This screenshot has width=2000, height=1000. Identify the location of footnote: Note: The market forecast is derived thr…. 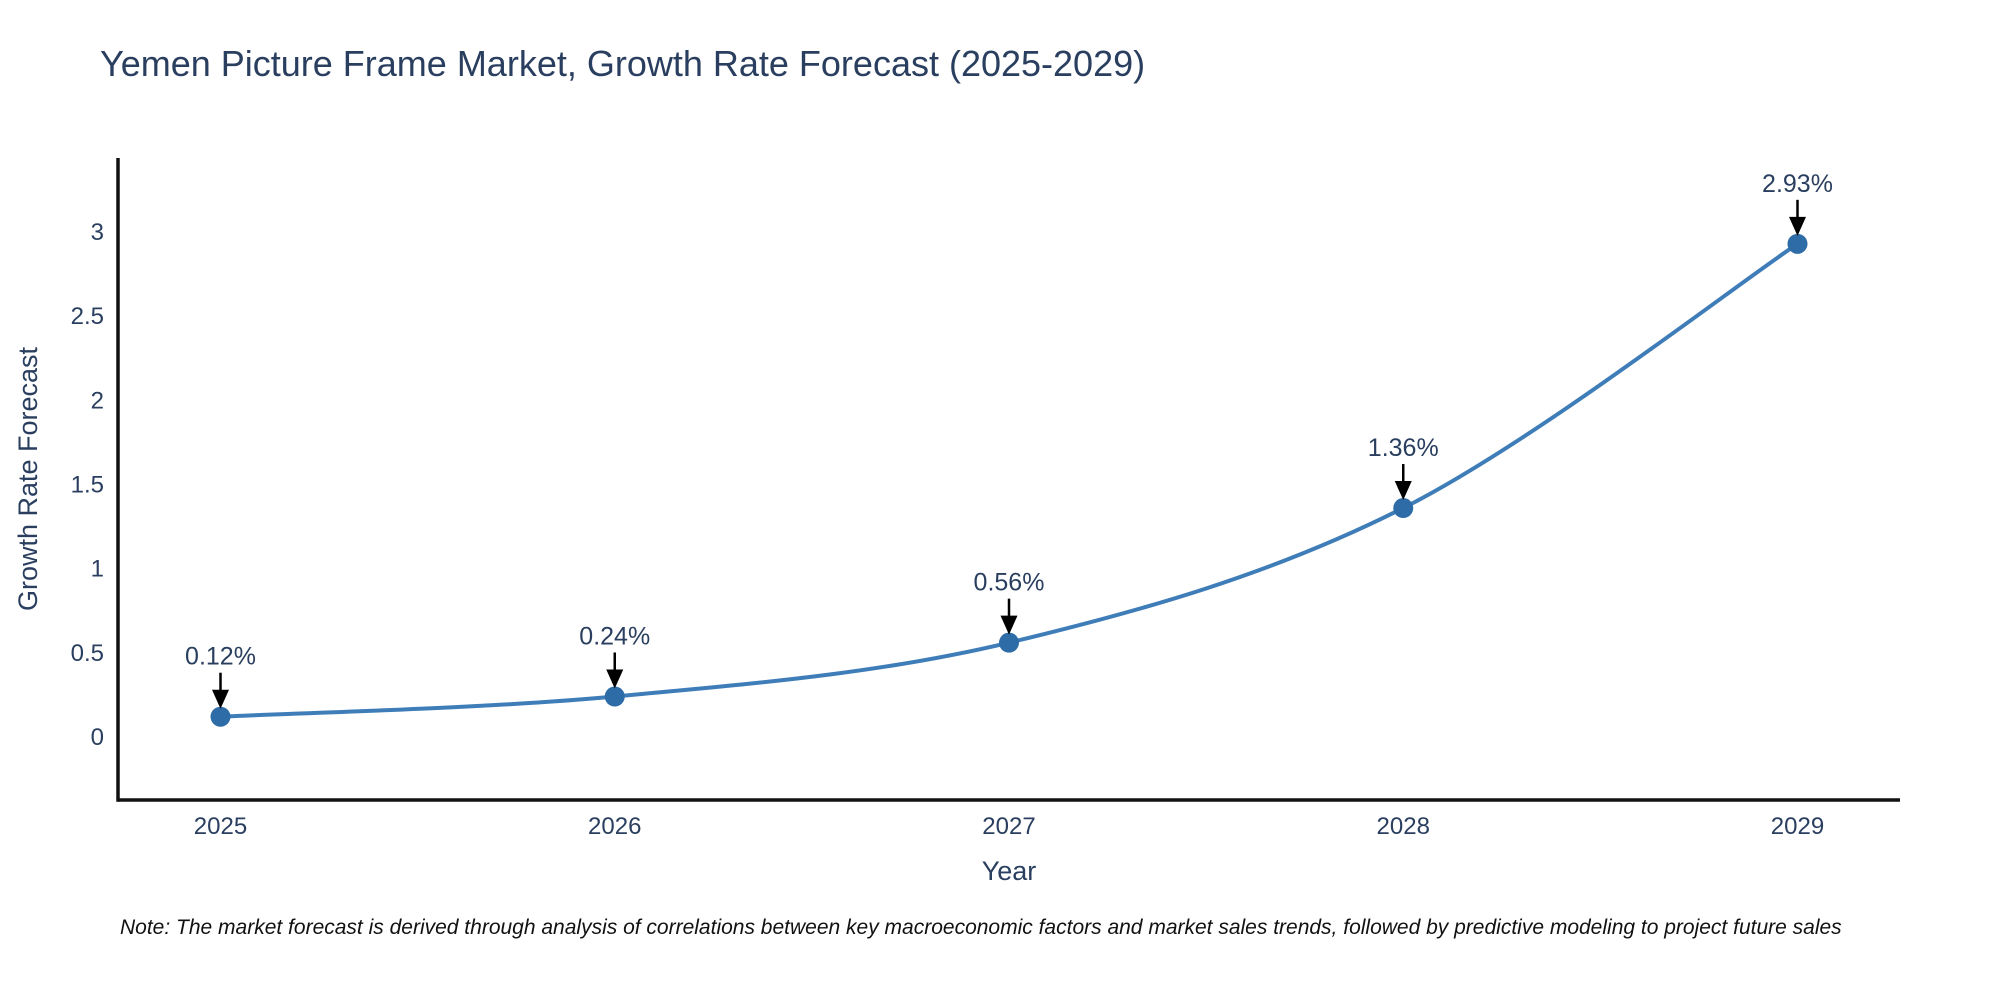
(981, 927).